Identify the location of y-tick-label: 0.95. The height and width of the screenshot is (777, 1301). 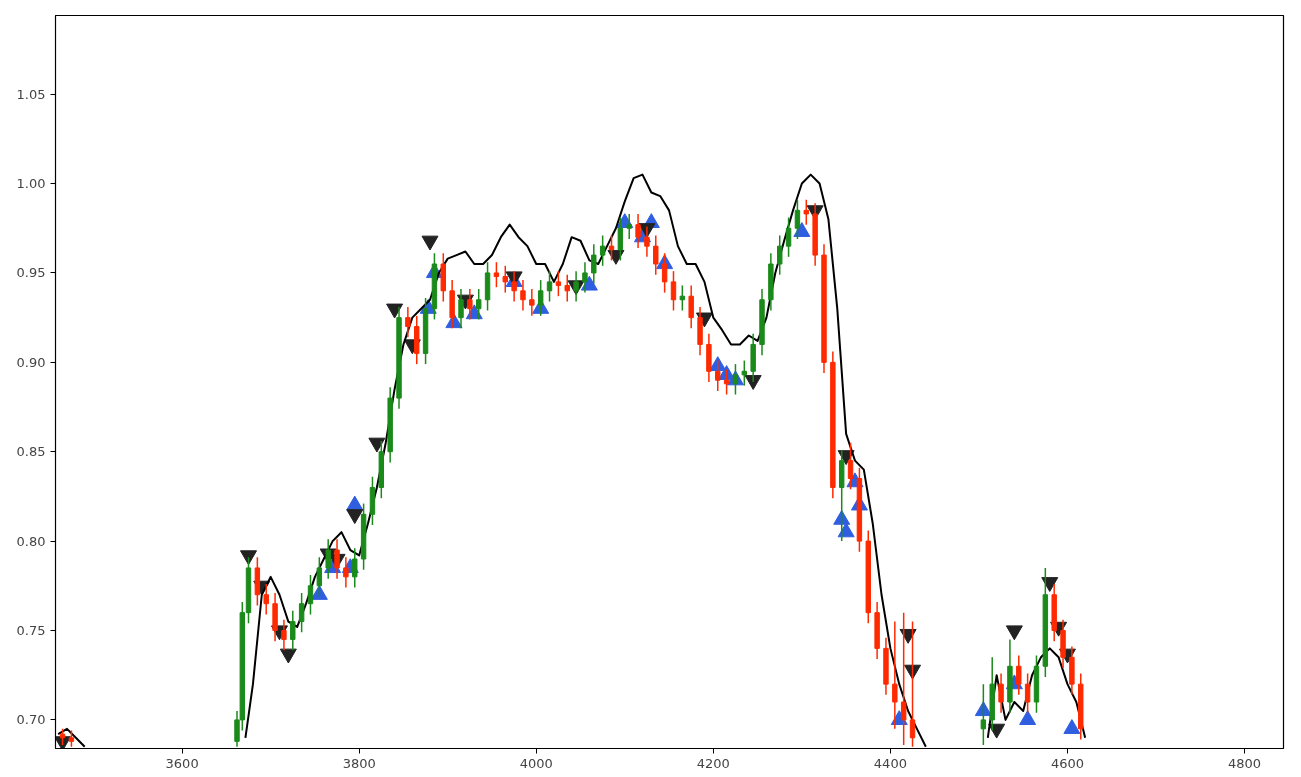
(31, 273).